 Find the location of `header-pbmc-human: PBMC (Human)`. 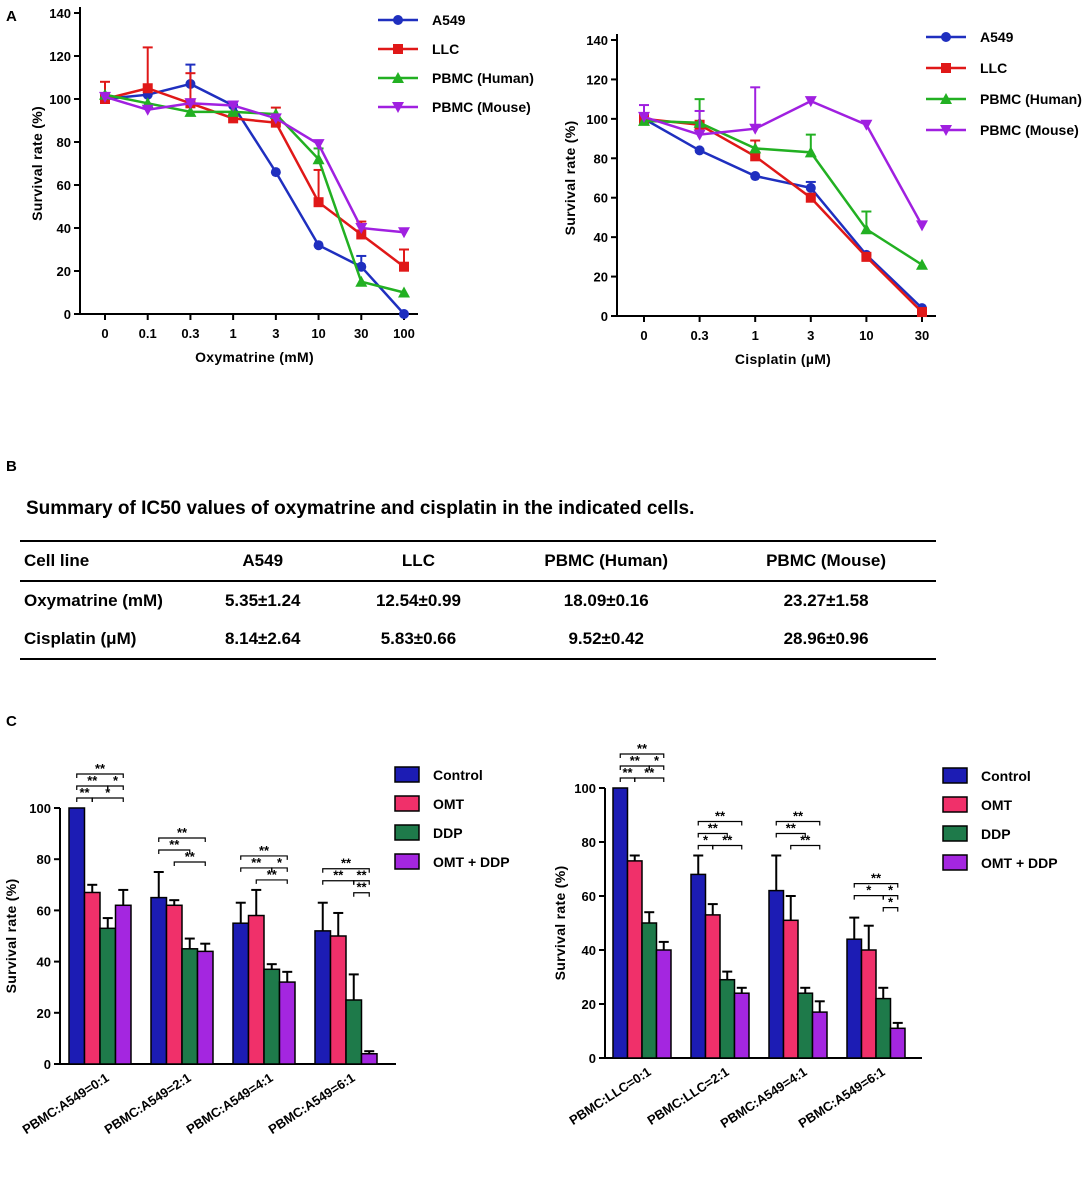

header-pbmc-human: PBMC (Human) is located at coordinates (606, 560).